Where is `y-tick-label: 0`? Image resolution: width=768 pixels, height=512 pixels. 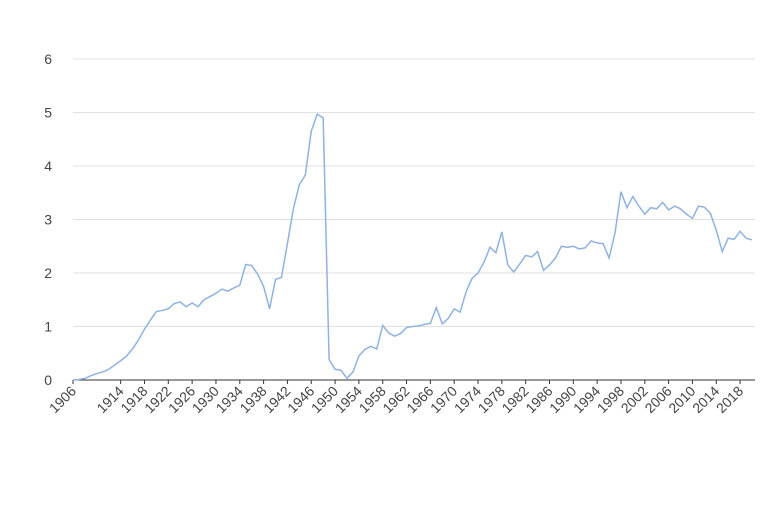
y-tick-label: 0 is located at coordinates (48, 380).